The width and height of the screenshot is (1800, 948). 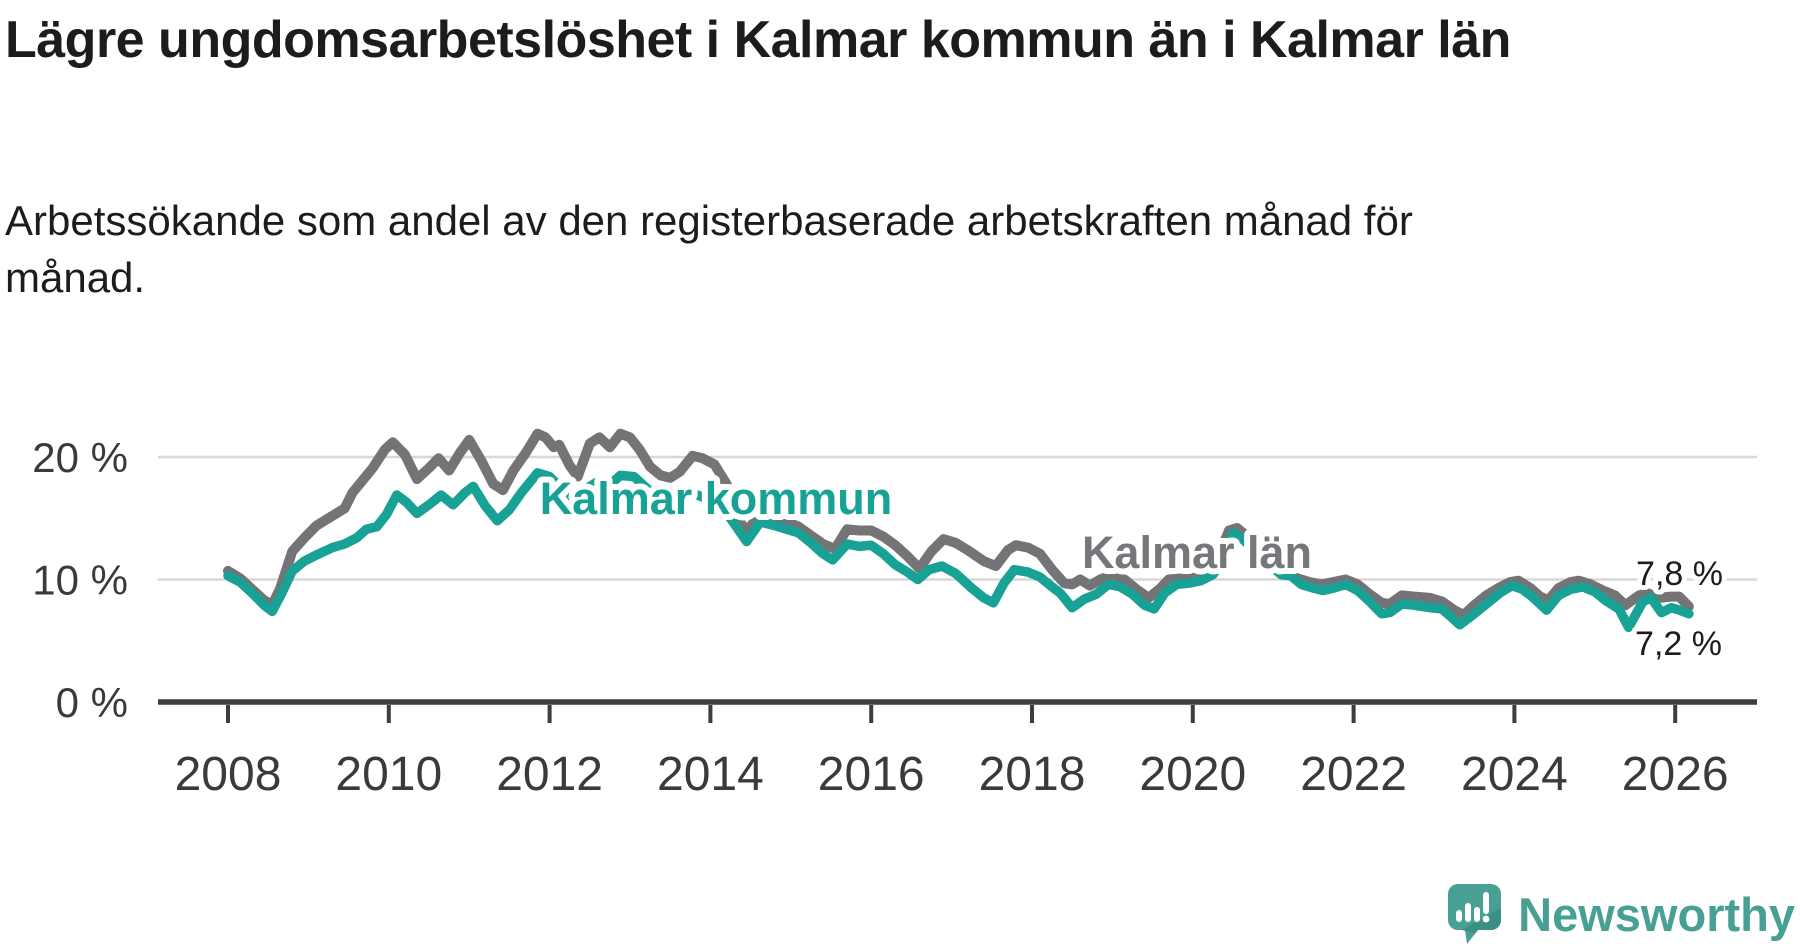 What do you see at coordinates (952, 774) in the screenshot?
I see `x-axis-labels: 2008 2010 2012 2014 2016 2018 2020 2022 2024 2026` at bounding box center [952, 774].